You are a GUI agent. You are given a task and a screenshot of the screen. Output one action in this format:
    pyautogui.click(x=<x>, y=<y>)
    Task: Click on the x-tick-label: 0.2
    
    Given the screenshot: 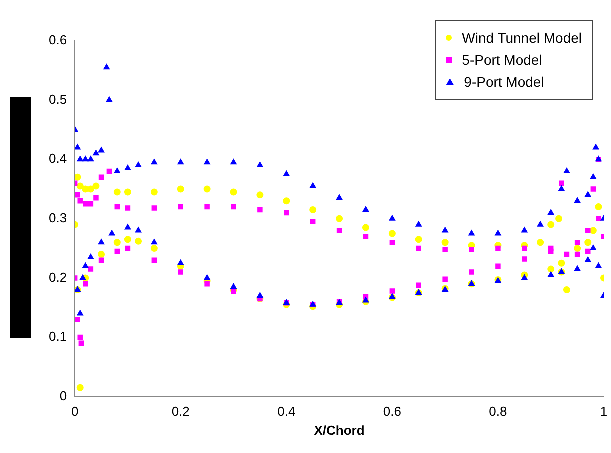 What is the action you would take?
    pyautogui.click(x=181, y=412)
    